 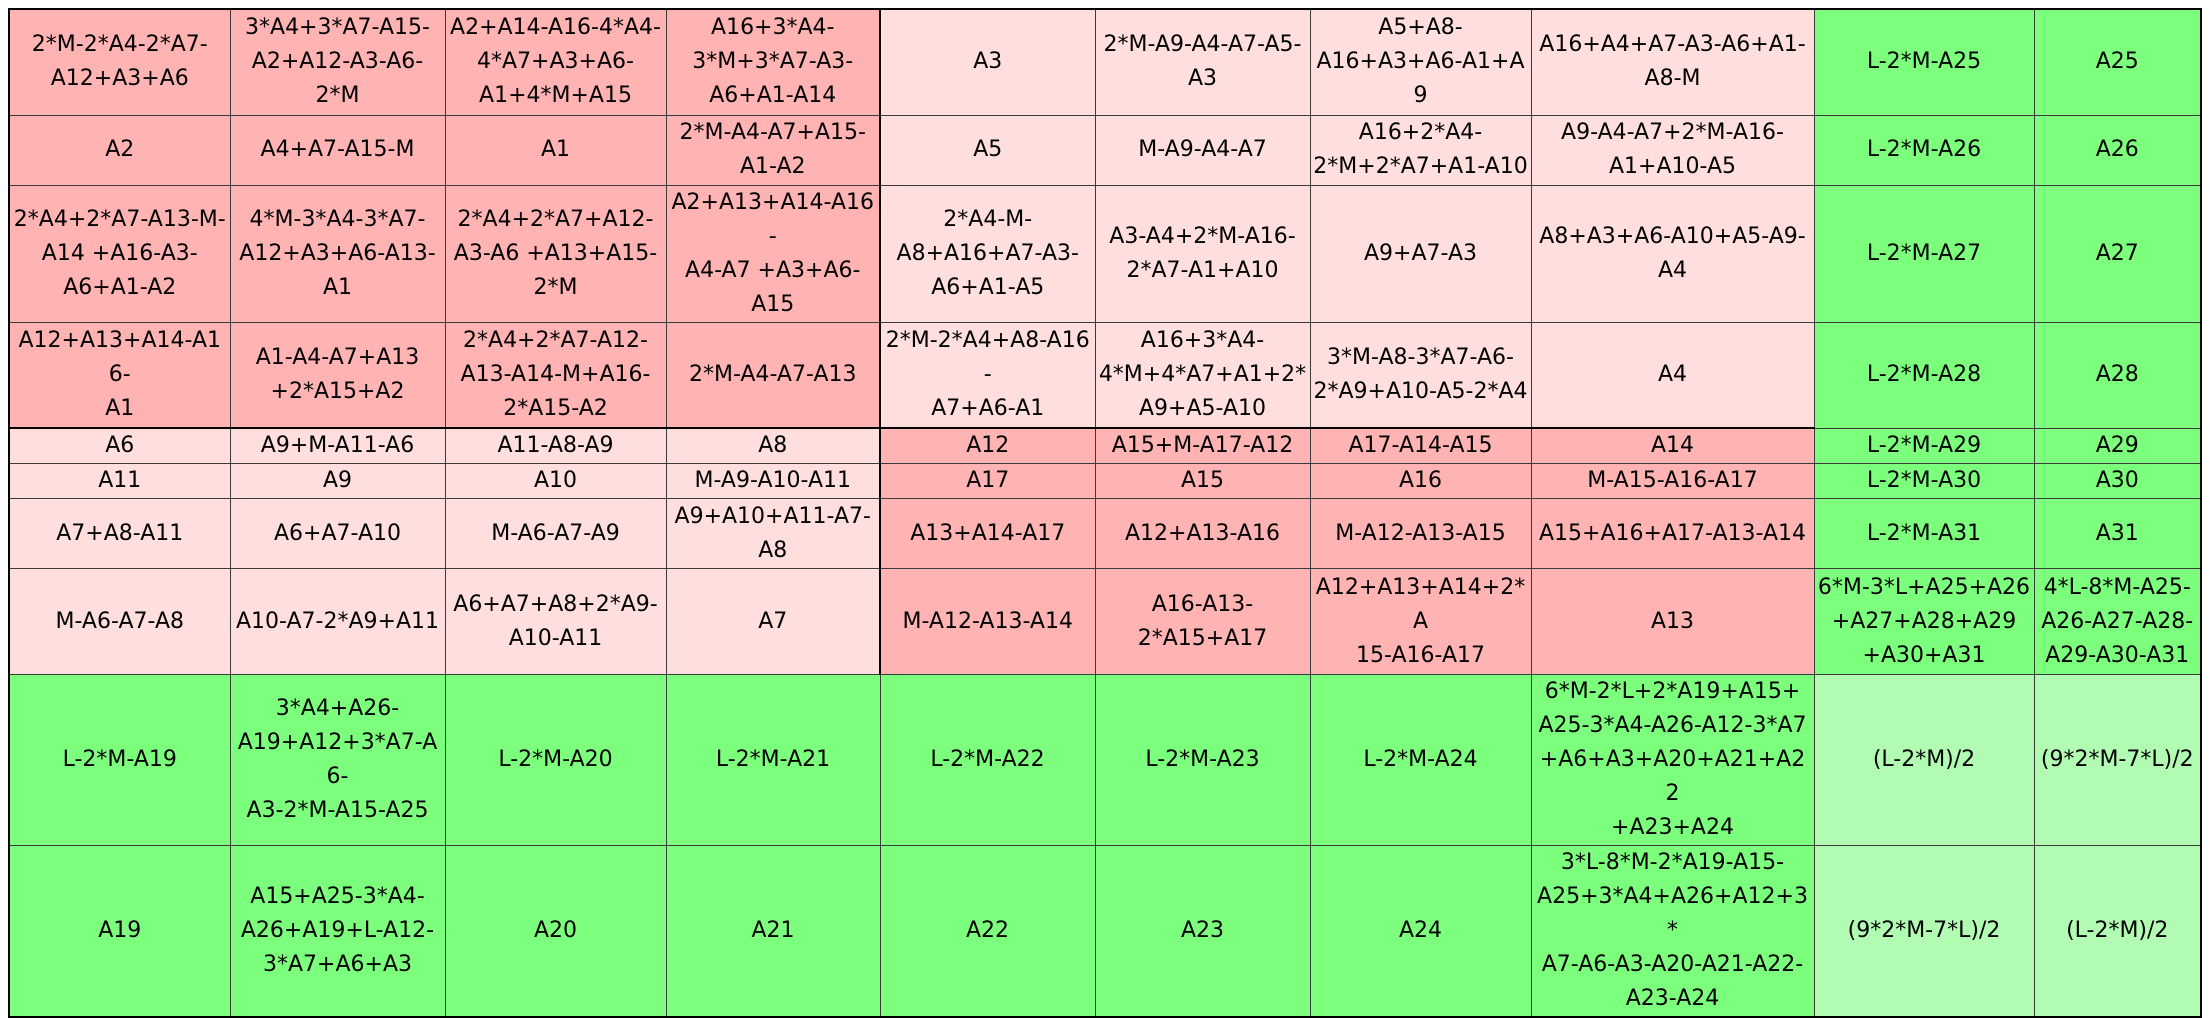 I want to click on table-cell: A5, so click(x=987, y=150).